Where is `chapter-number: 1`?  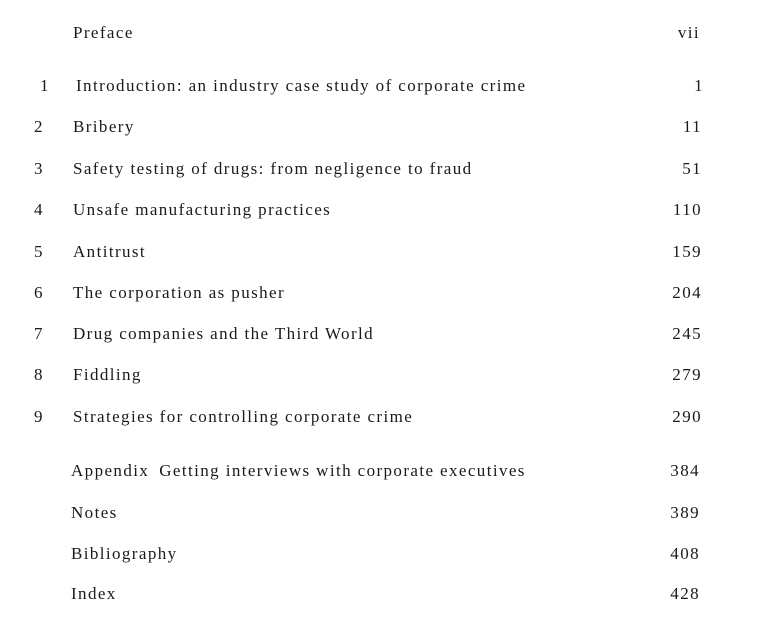
chapter-number: 1 is located at coordinates (45, 85).